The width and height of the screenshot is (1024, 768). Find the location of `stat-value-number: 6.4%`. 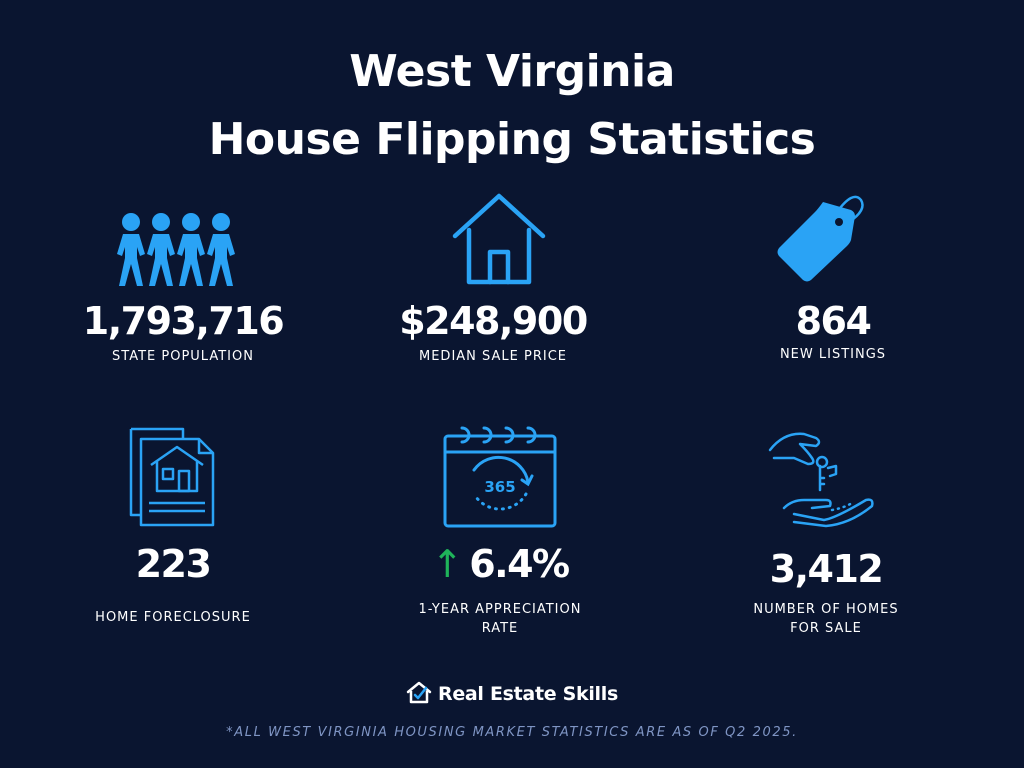

stat-value-number: 6.4% is located at coordinates (519, 564).